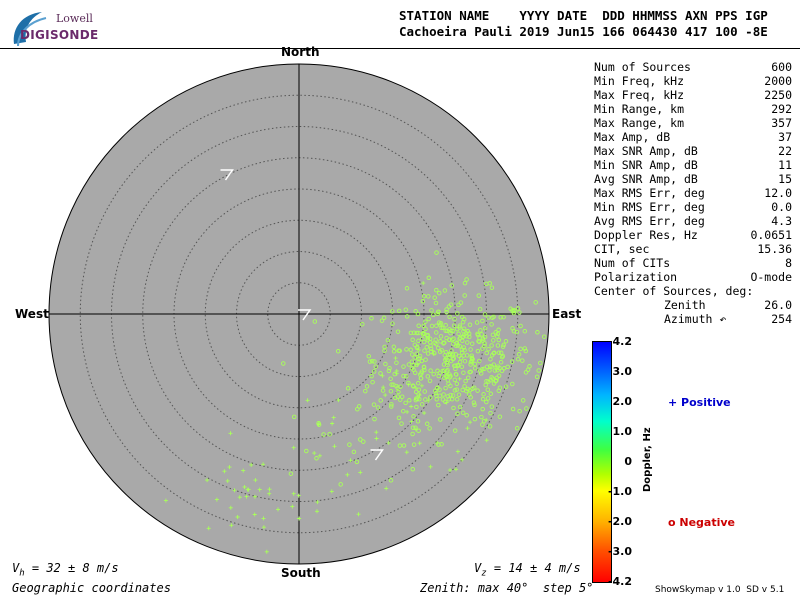  What do you see at coordinates (507, 588) in the screenshot?
I see `zenith-scale: Zenith: max 40° step 5°` at bounding box center [507, 588].